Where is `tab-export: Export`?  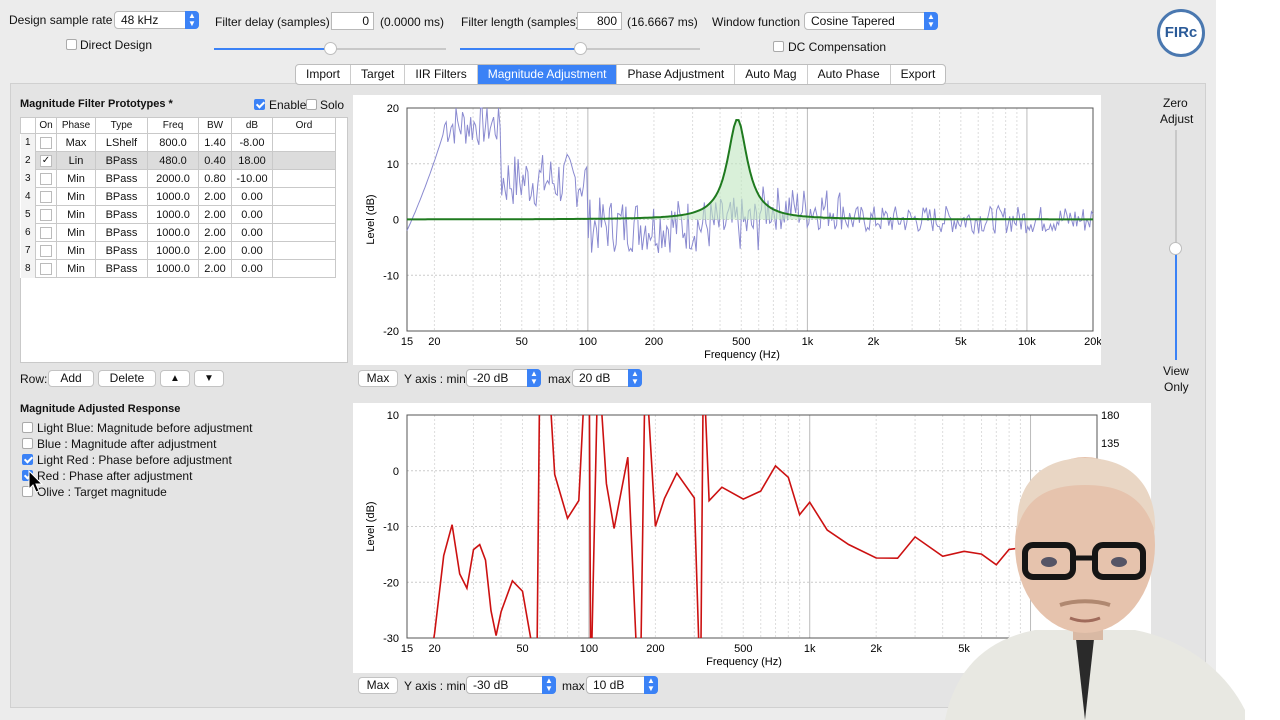 tab-export: Export is located at coordinates (918, 74).